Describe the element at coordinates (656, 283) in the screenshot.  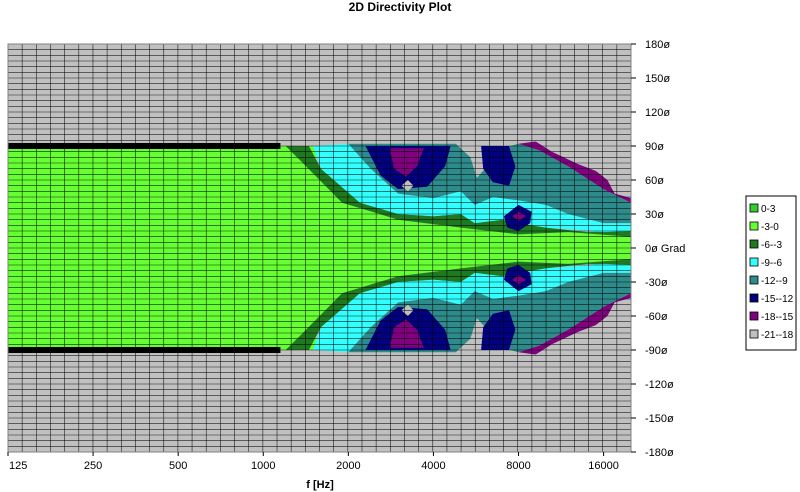
I see `y-tick-label: -30ø` at that location.